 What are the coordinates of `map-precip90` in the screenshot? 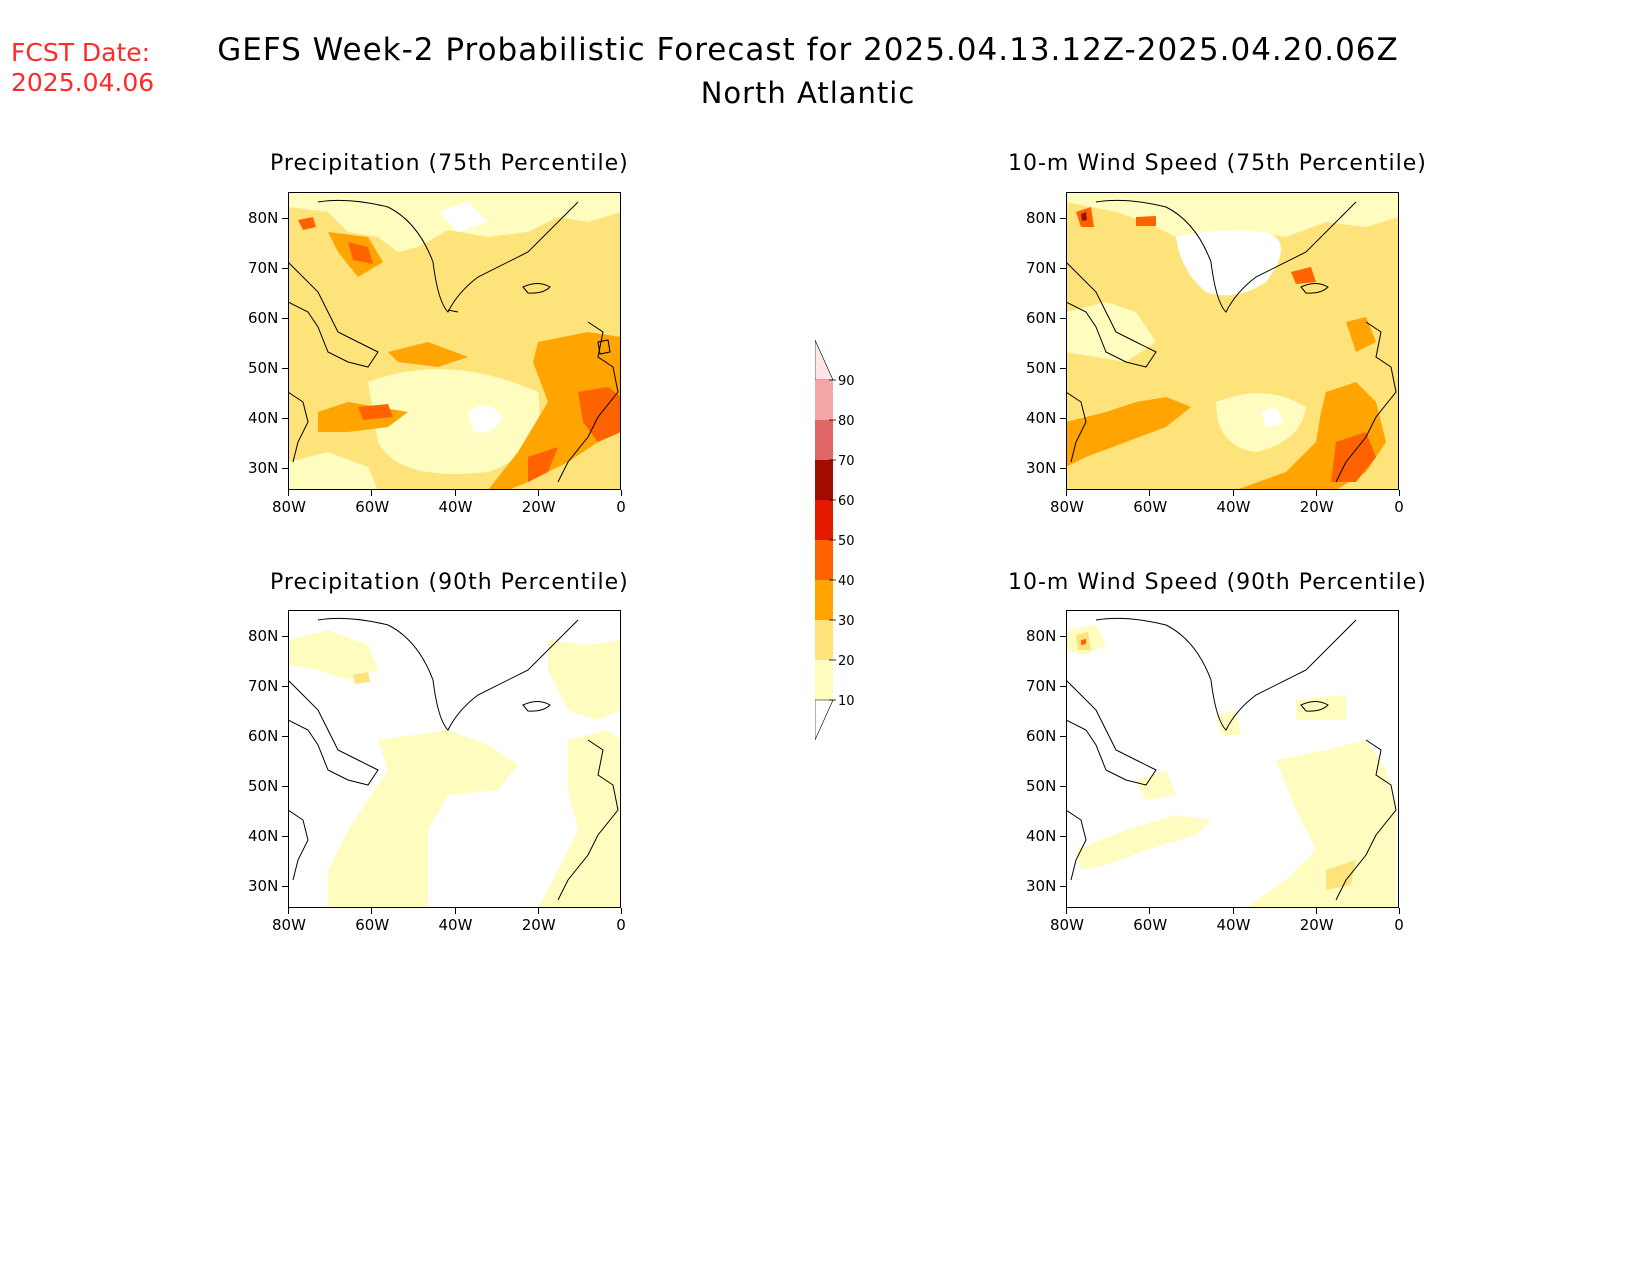 It's located at (454, 759).